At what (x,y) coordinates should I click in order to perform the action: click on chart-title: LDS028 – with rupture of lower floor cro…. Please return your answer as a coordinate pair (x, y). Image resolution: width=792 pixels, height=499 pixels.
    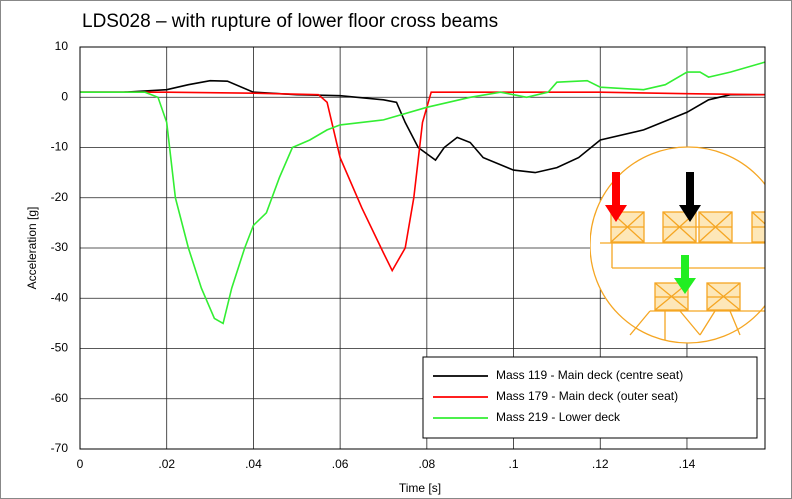
    Looking at the image, I should click on (290, 21).